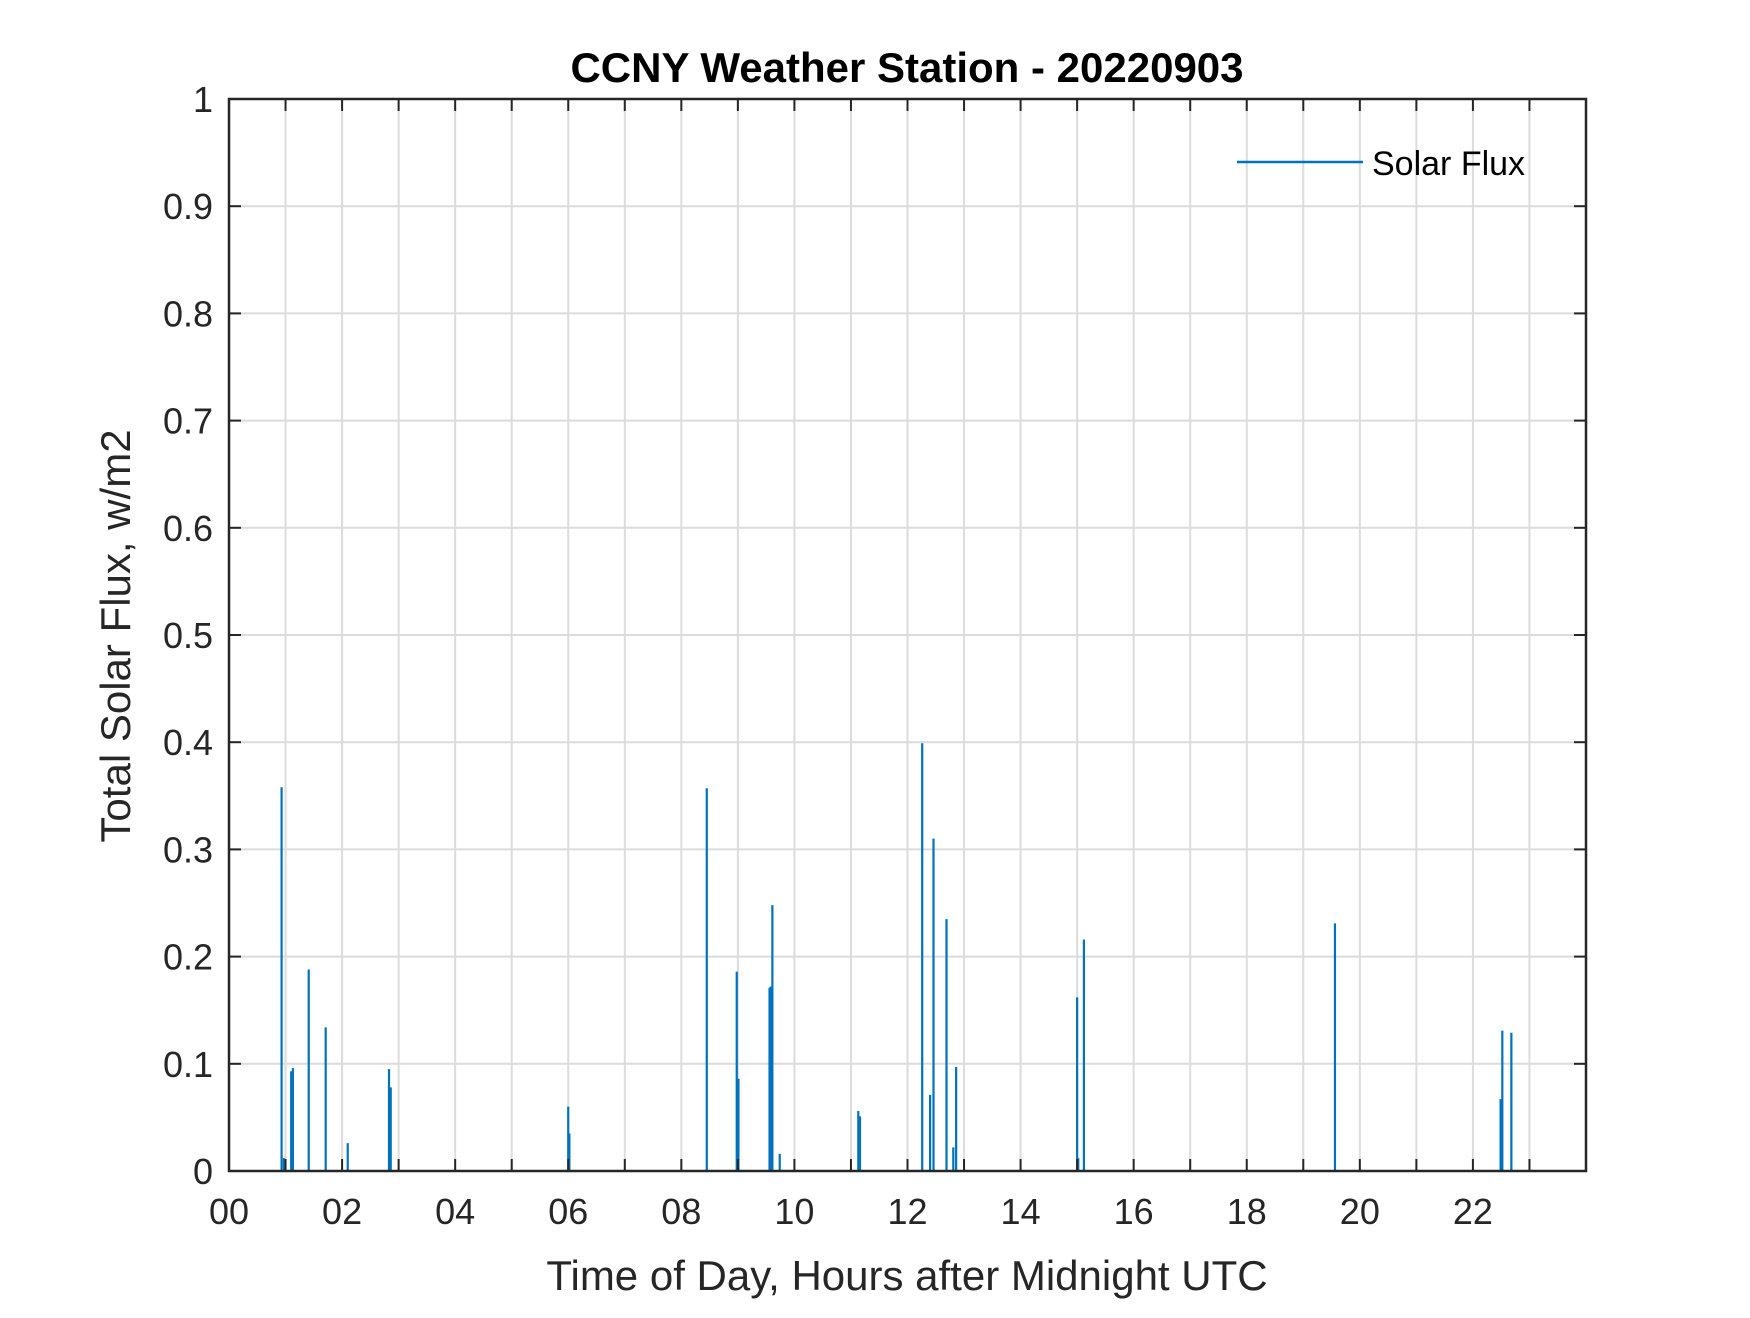 The width and height of the screenshot is (1750, 1318). I want to click on y-tick-label: 0.2, so click(188, 957).